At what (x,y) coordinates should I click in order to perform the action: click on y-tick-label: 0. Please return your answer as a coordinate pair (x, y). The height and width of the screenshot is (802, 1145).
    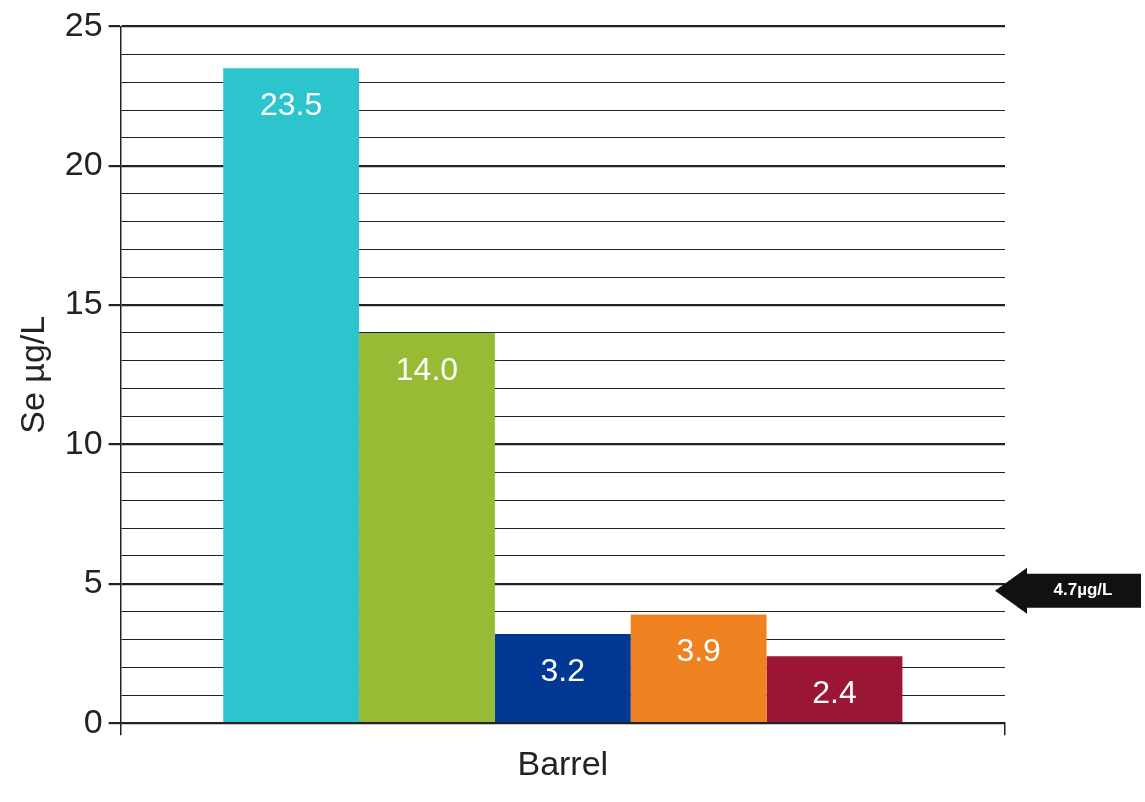
    Looking at the image, I should click on (93, 720).